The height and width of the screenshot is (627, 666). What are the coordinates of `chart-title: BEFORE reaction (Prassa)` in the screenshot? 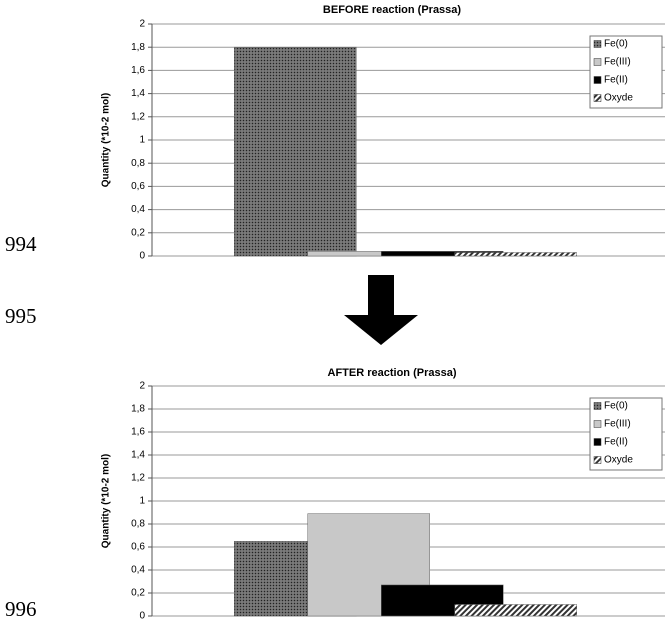 It's located at (392, 10).